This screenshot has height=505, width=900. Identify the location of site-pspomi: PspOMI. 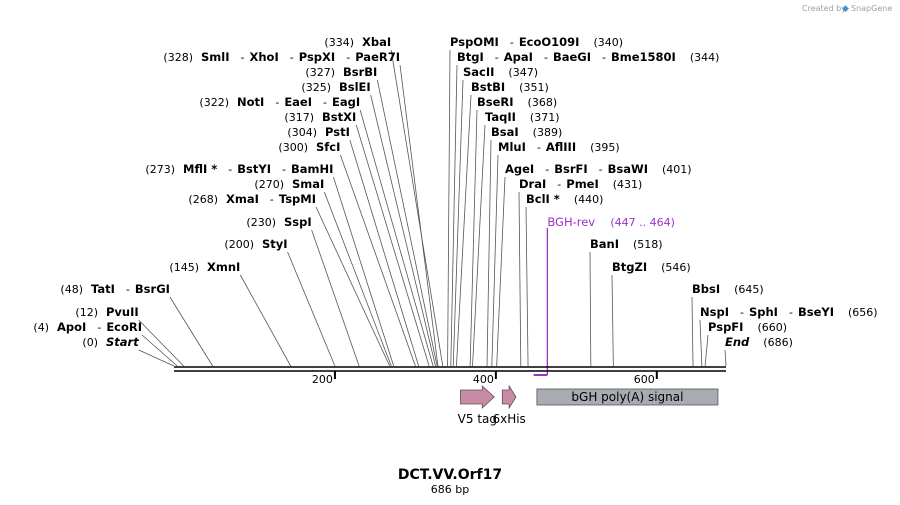
(474, 42).